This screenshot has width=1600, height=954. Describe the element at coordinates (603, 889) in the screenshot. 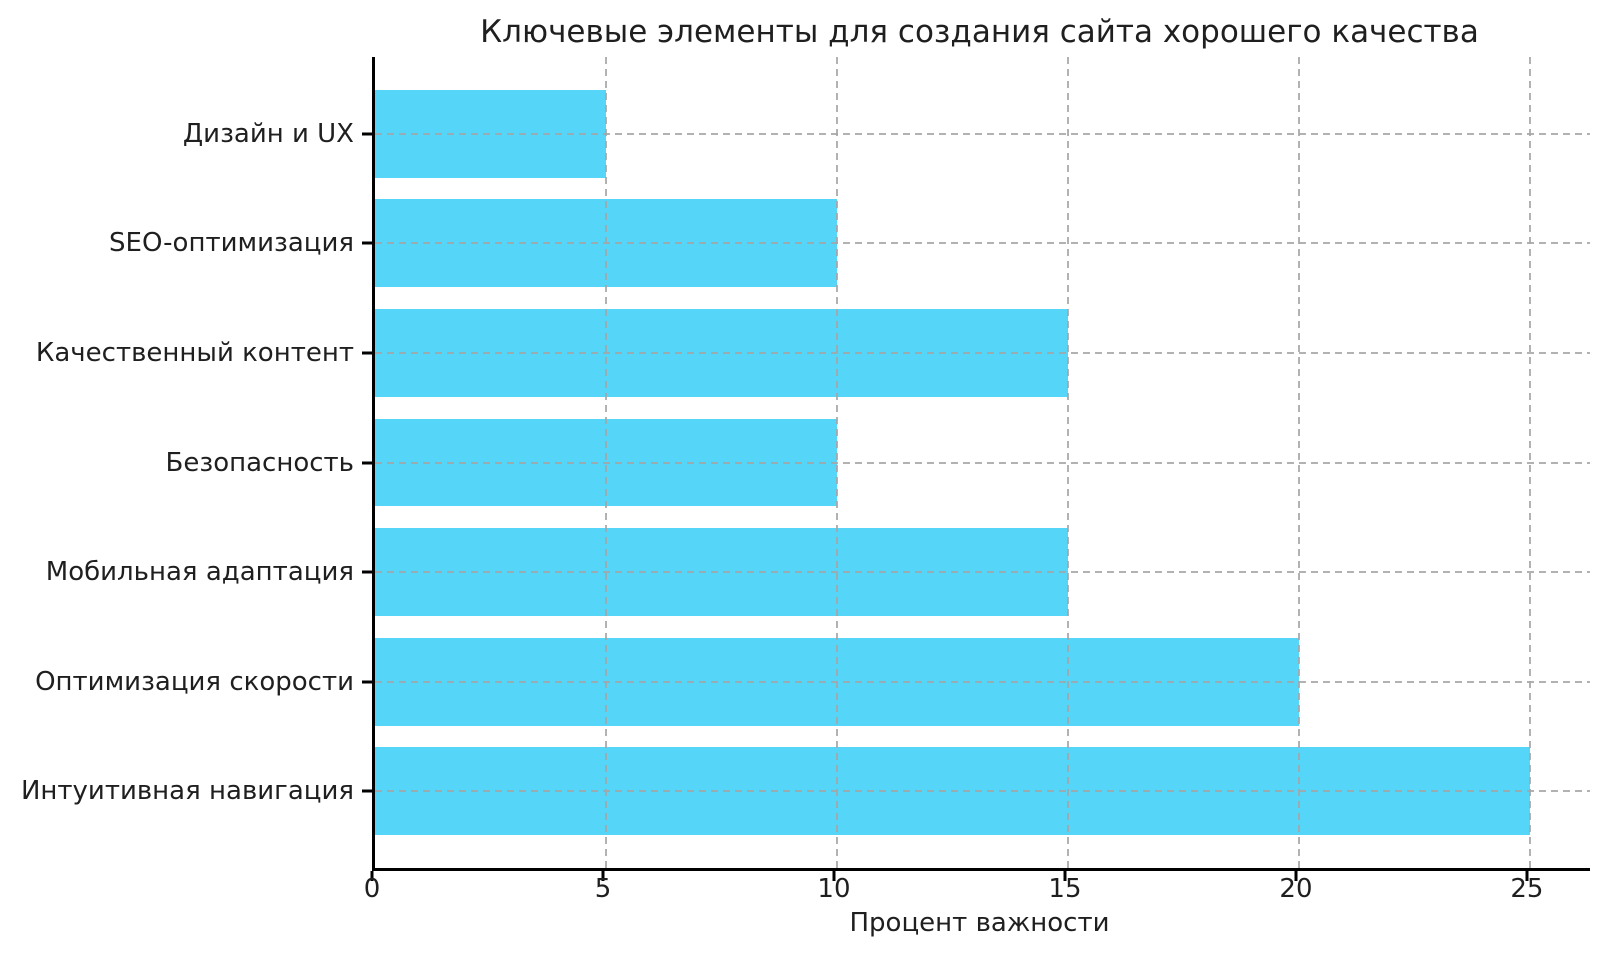

I see `x-tick-label: 5` at that location.